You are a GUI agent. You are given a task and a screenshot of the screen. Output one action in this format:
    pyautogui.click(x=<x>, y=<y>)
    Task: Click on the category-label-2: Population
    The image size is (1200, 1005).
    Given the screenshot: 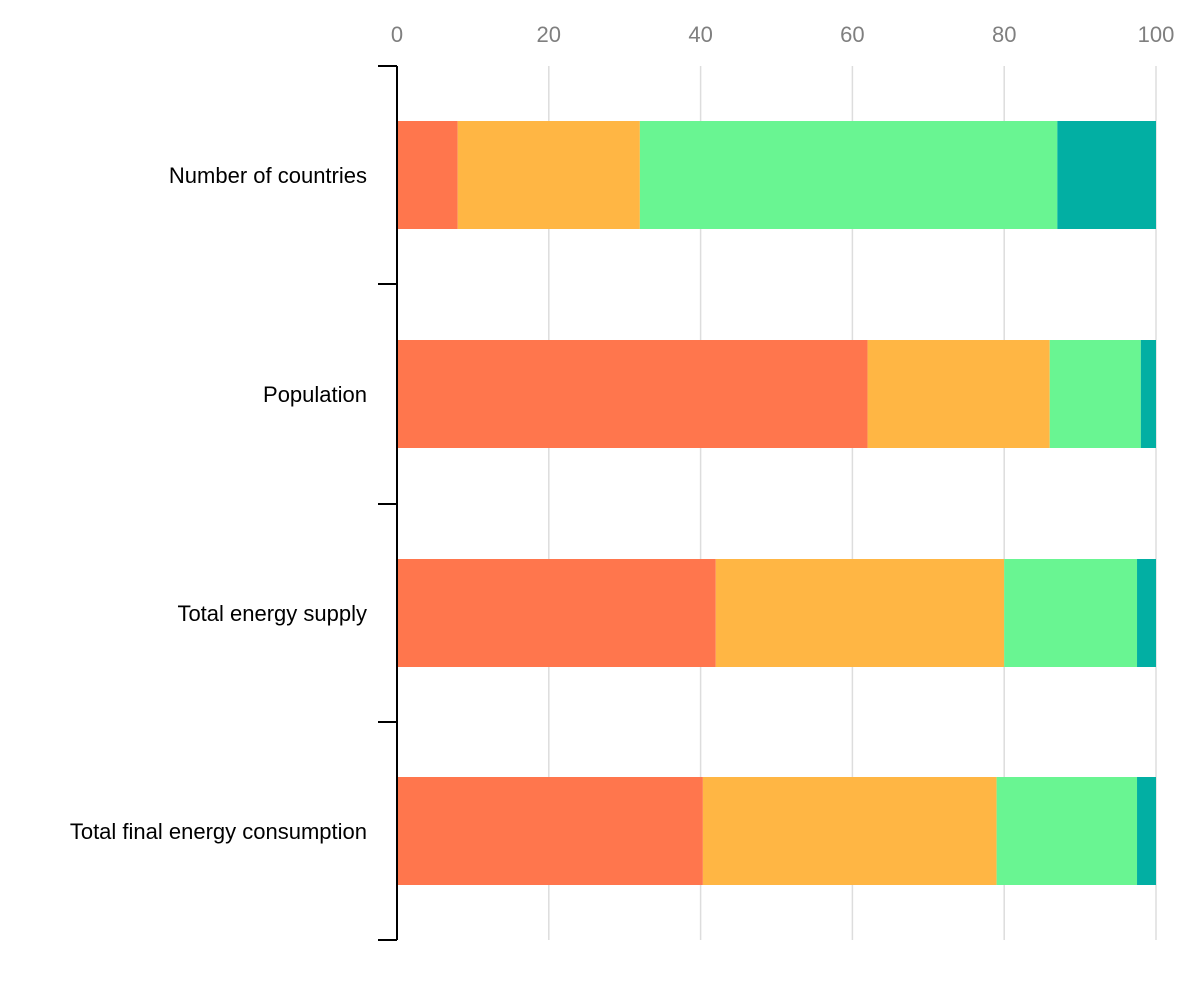 What is the action you would take?
    pyautogui.click(x=315, y=394)
    